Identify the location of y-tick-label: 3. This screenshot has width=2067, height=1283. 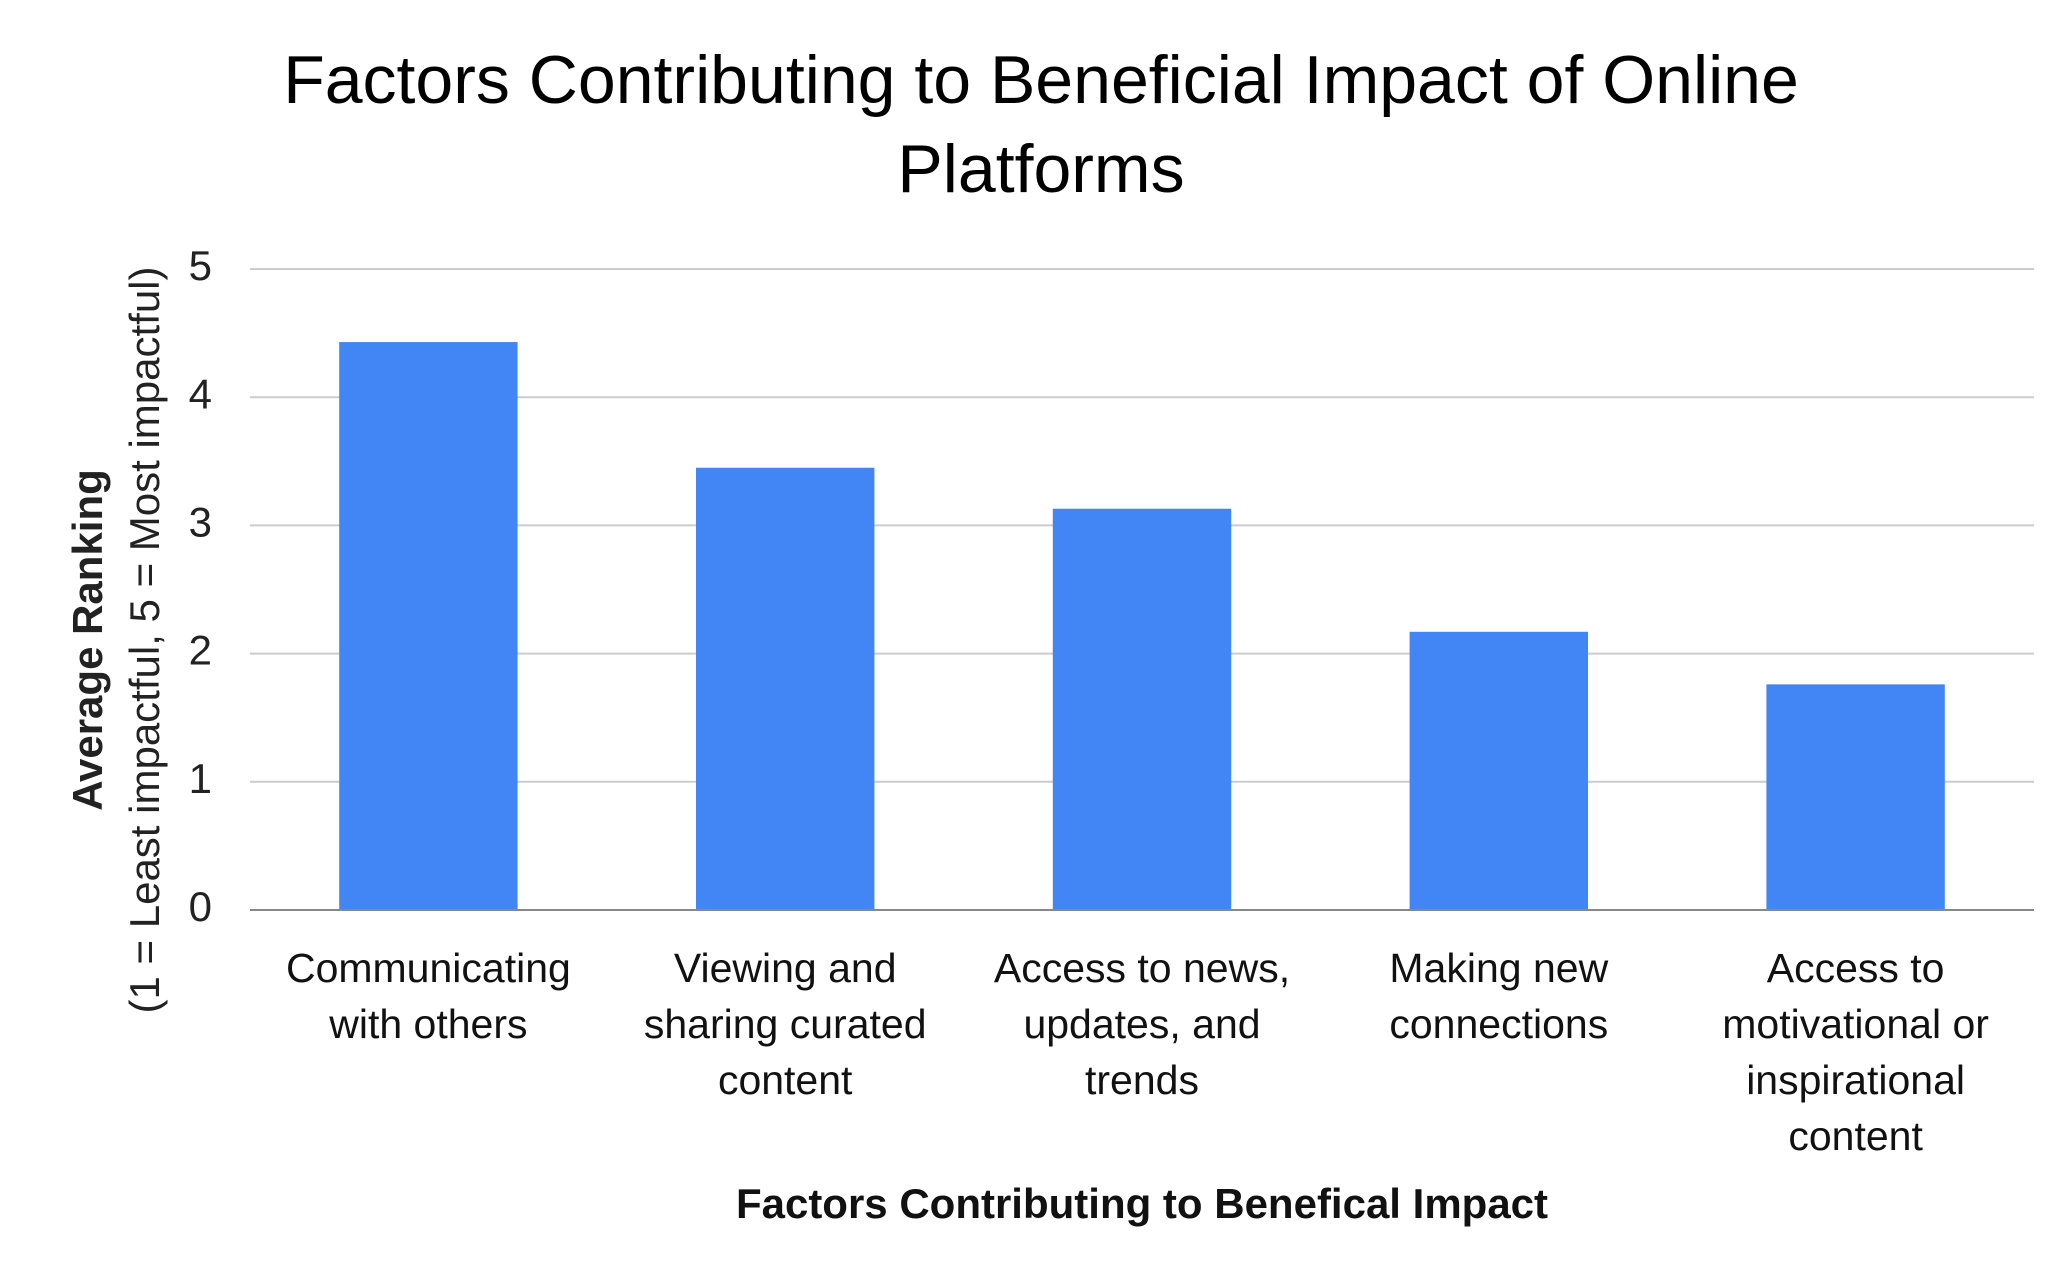
(200, 521).